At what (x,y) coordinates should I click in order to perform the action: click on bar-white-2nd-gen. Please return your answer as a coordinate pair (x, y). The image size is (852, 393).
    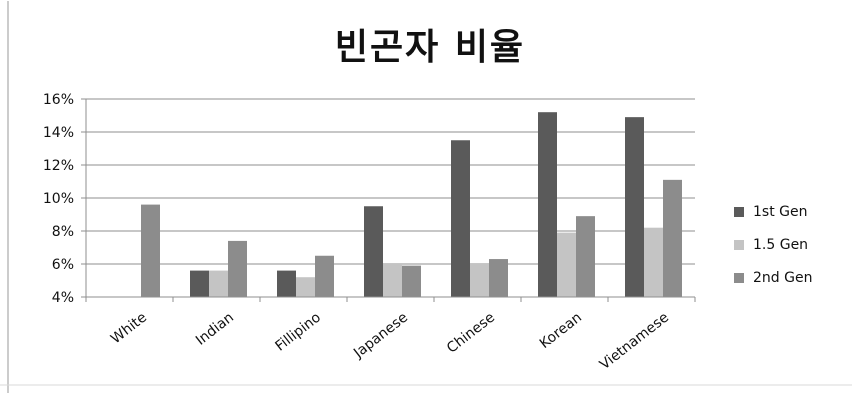
    Looking at the image, I should click on (150, 250).